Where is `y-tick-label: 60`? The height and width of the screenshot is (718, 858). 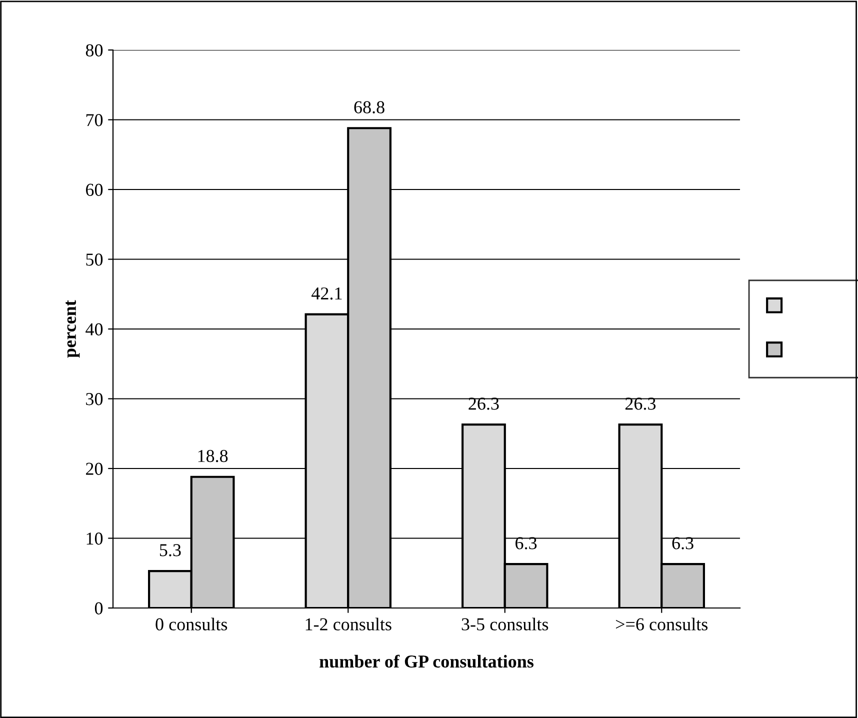 y-tick-label: 60 is located at coordinates (94, 190).